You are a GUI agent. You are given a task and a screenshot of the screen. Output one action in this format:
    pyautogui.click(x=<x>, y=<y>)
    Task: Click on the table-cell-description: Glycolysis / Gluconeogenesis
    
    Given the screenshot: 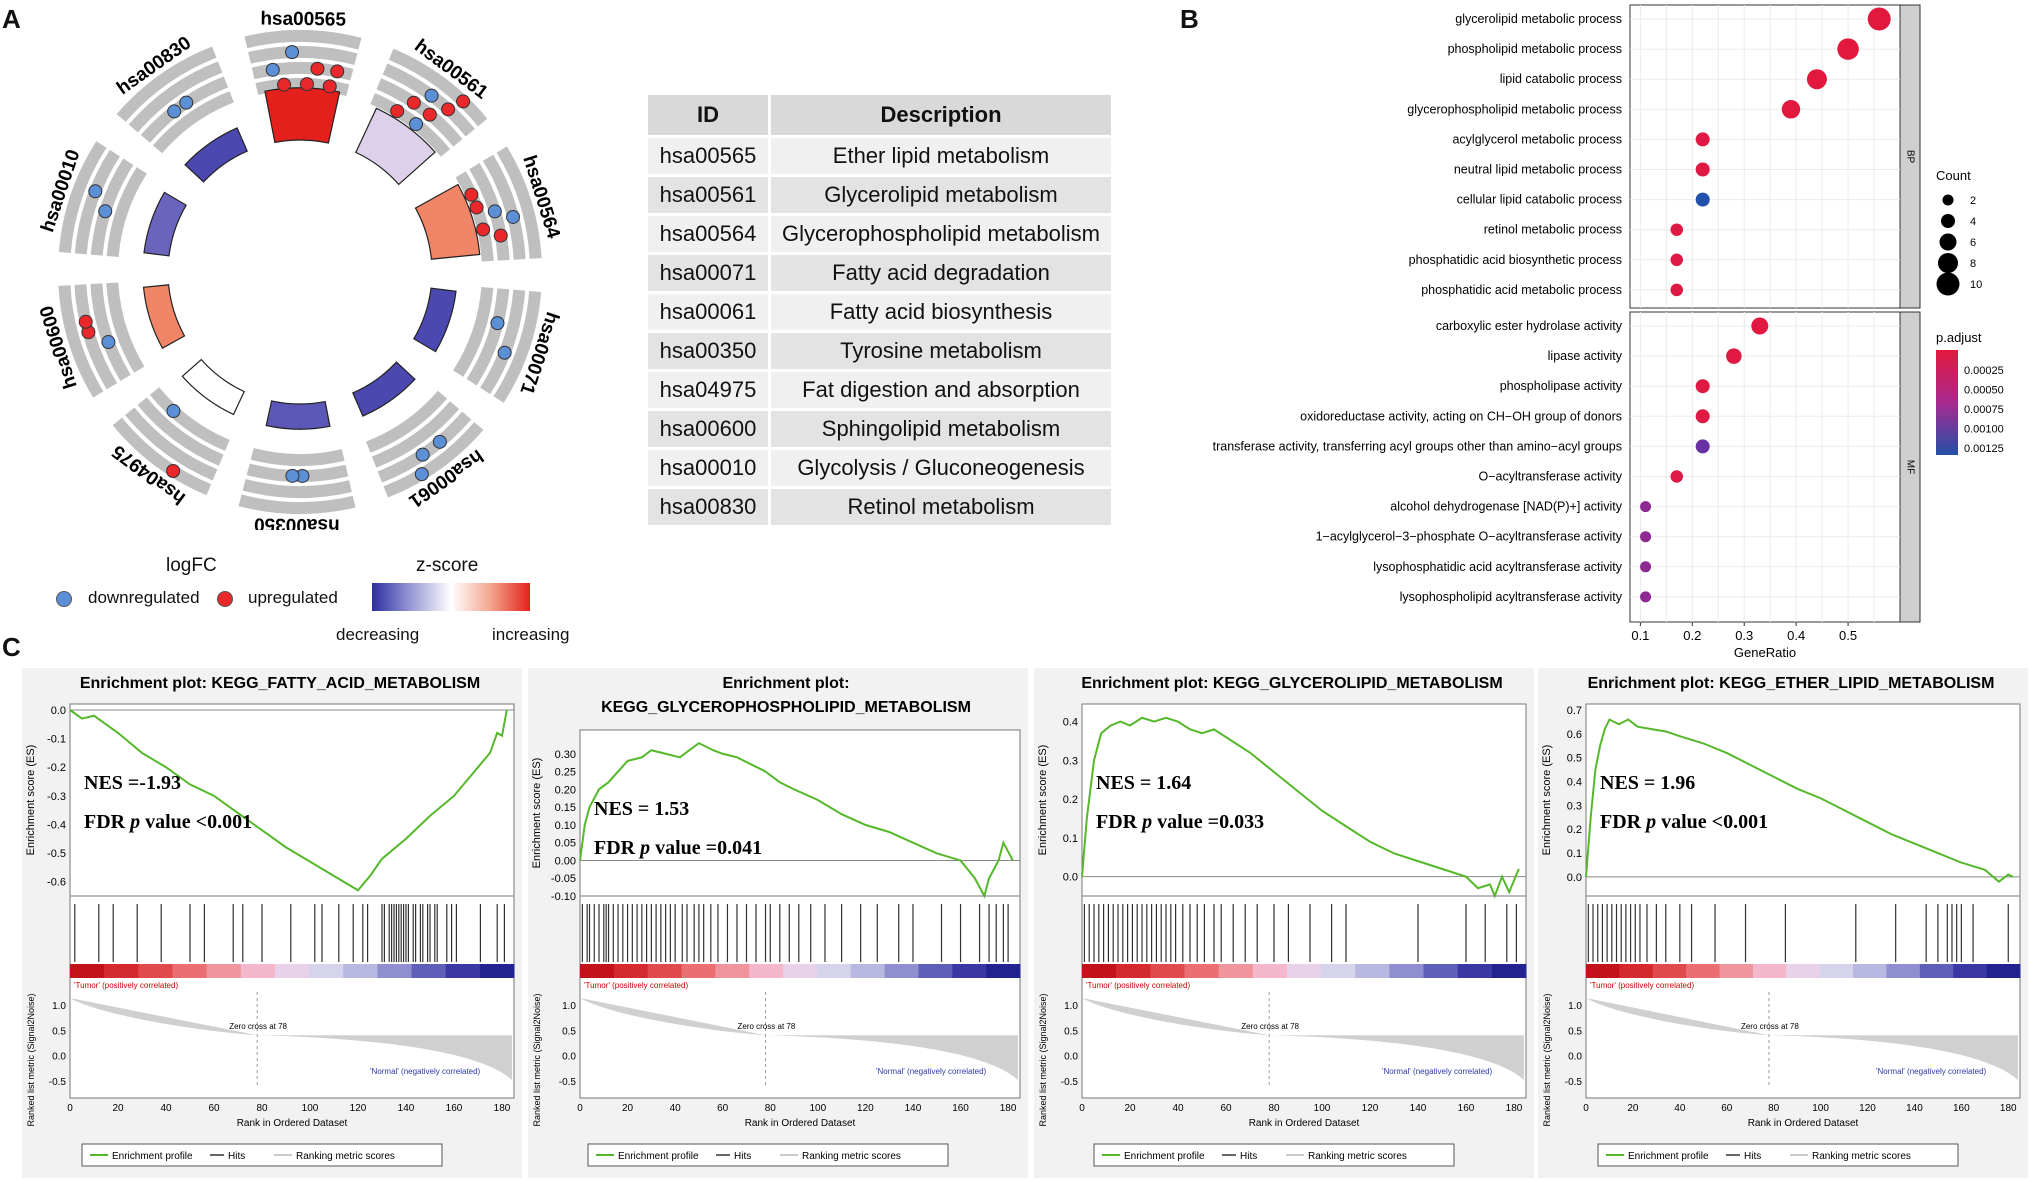 What is the action you would take?
    pyautogui.click(x=941, y=467)
    